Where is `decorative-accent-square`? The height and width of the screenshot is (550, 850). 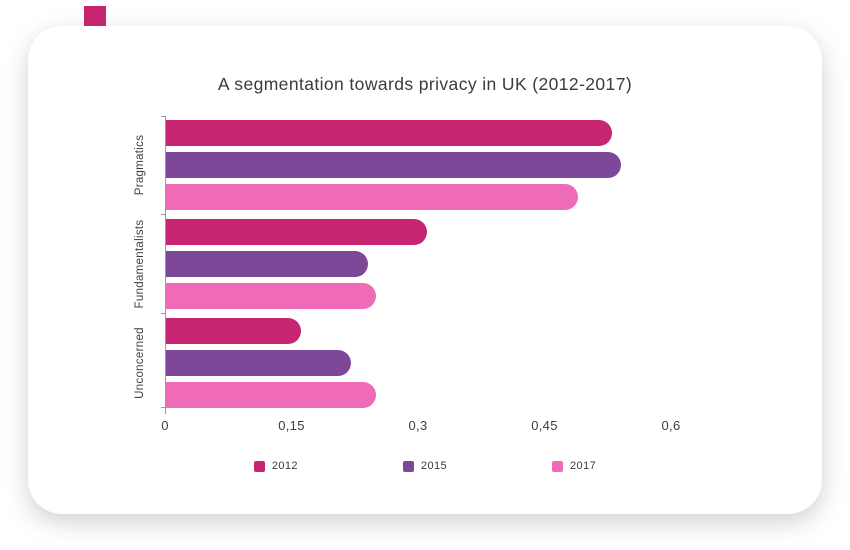
decorative-accent-square is located at coordinates (95, 17).